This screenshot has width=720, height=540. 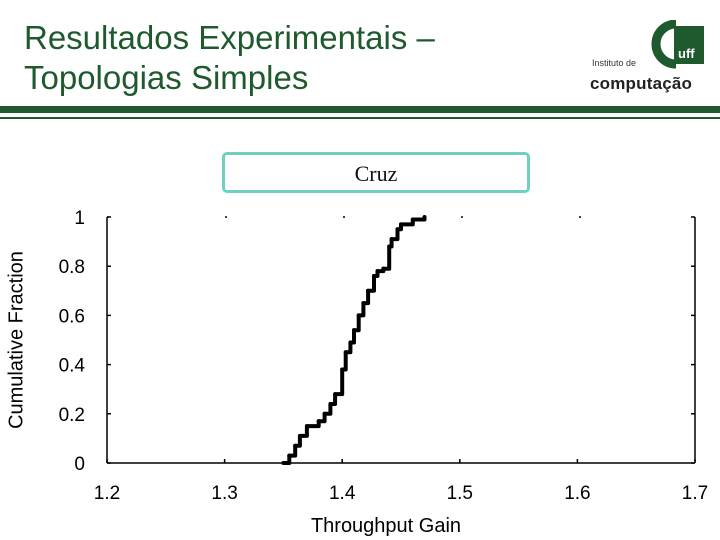 I want to click on y-tick-label: 0.4, so click(x=72, y=366).